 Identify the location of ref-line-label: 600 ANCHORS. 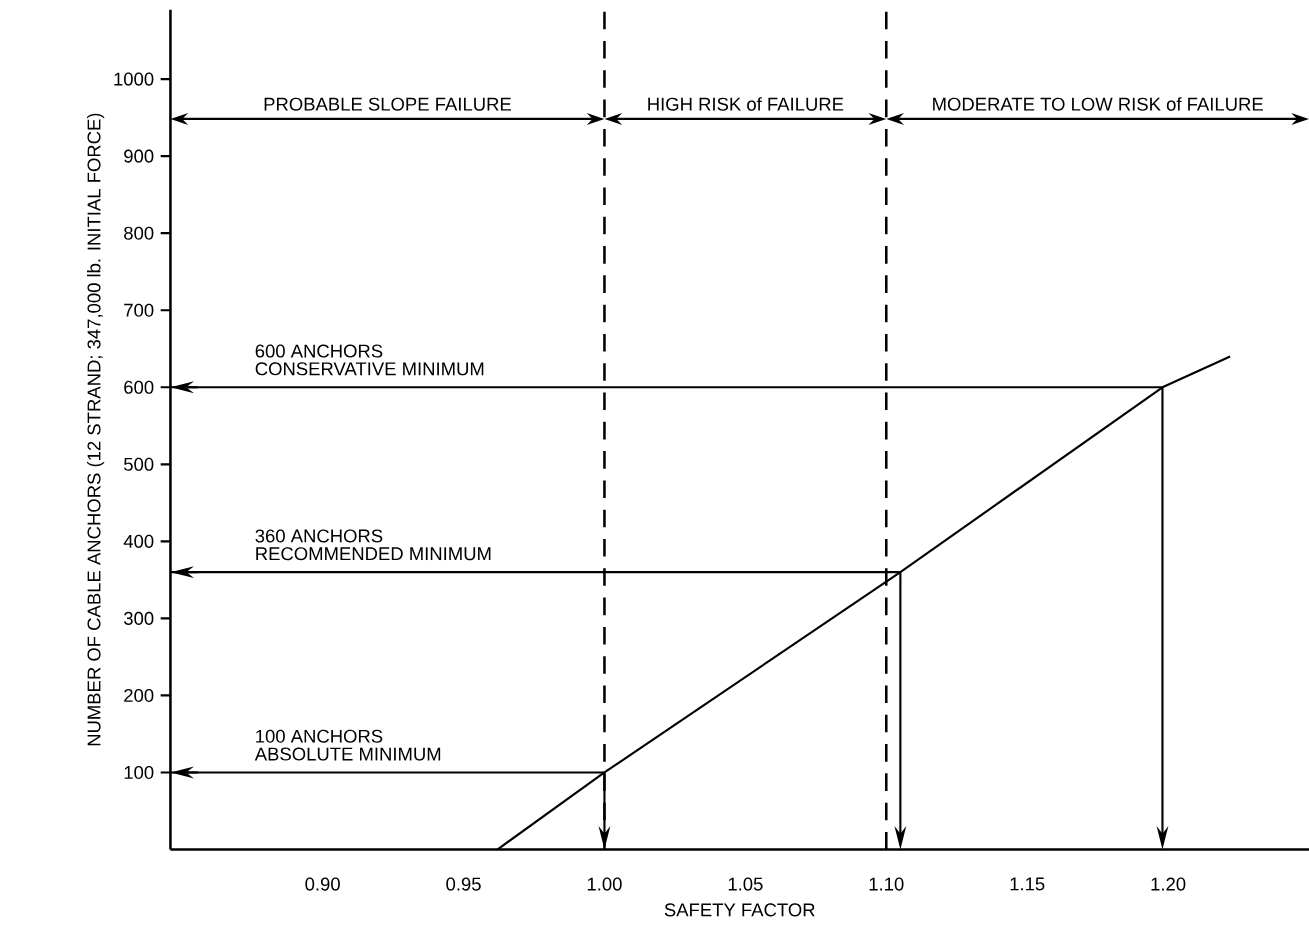
(319, 351).